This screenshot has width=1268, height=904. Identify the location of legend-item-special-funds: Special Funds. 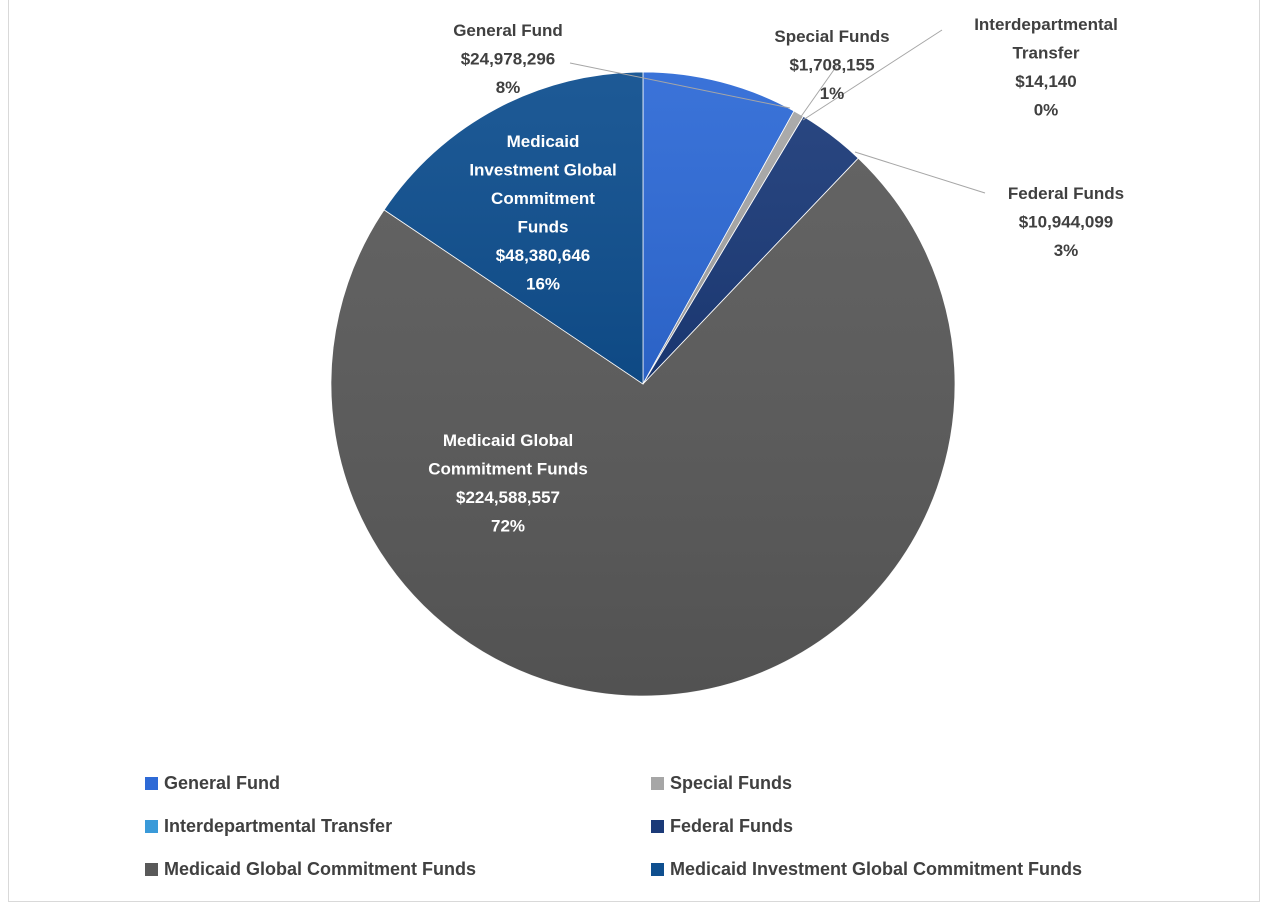
(721, 783).